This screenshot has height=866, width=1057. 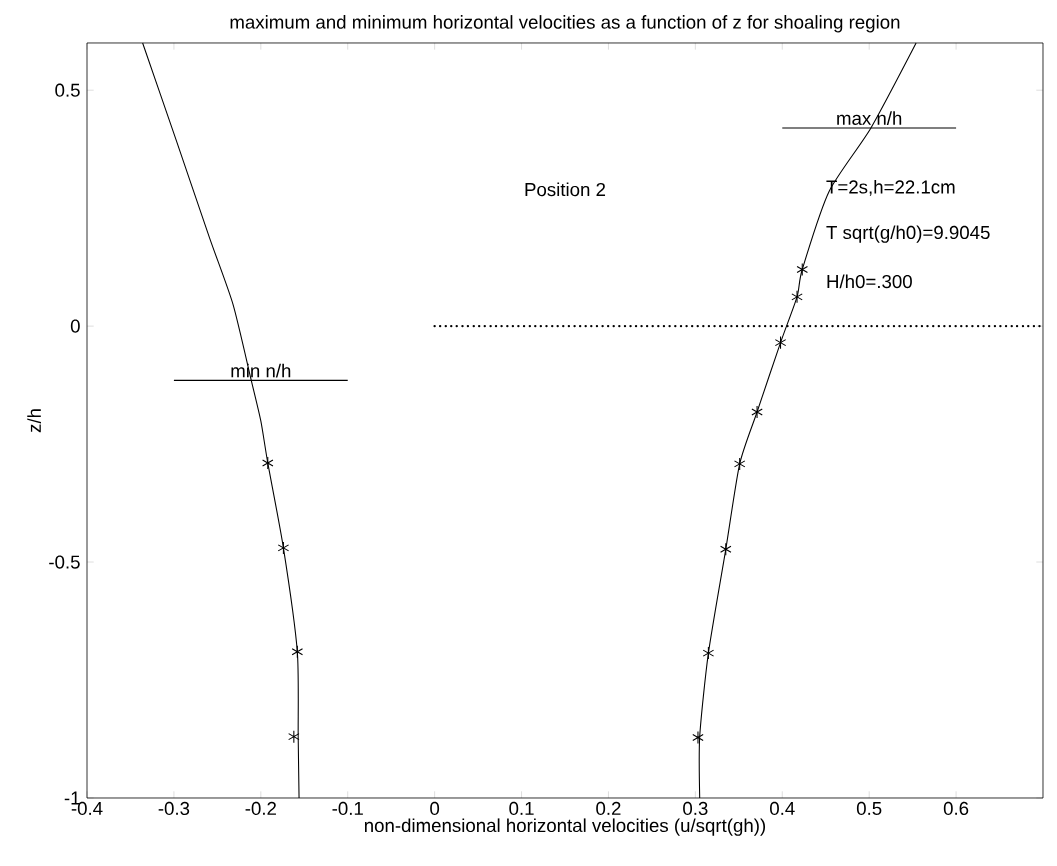 What do you see at coordinates (64, 562) in the screenshot?
I see `y-tick-label: -0.5` at bounding box center [64, 562].